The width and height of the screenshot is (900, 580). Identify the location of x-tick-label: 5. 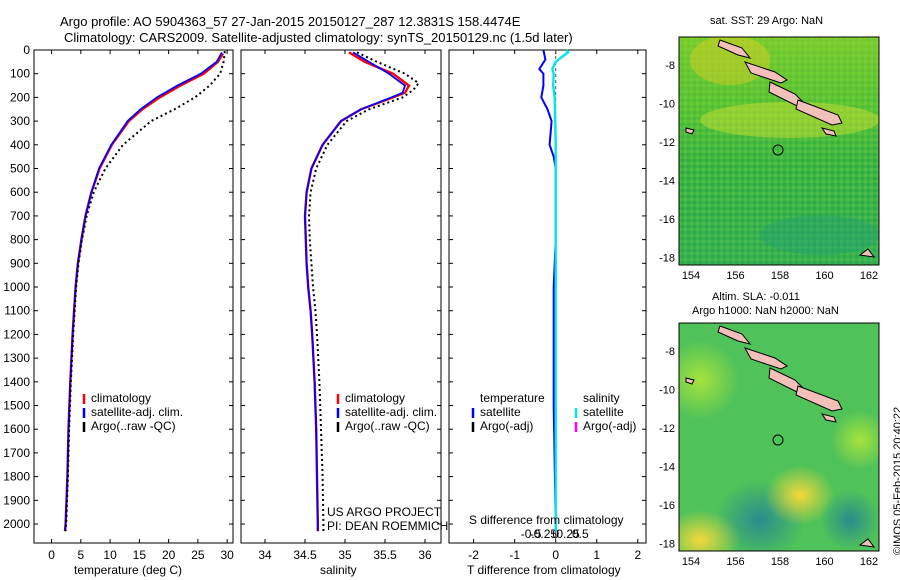
(80, 555).